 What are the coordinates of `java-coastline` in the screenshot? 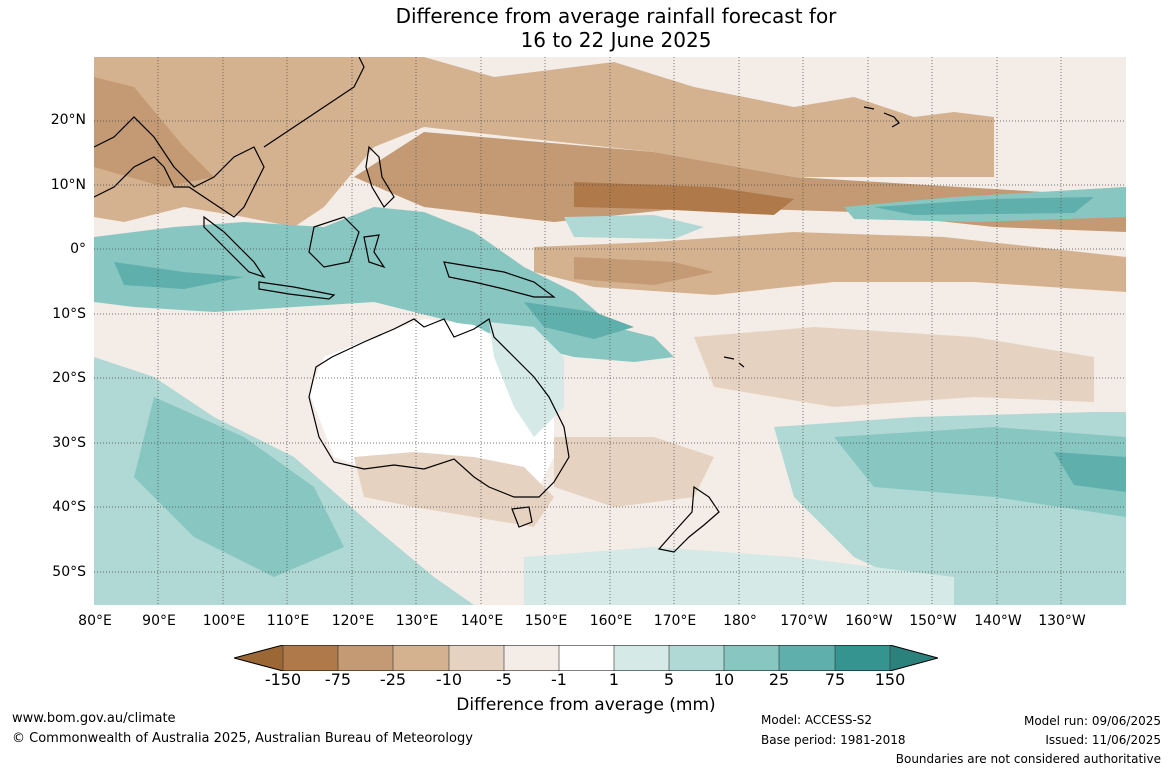 It's located at (297, 290).